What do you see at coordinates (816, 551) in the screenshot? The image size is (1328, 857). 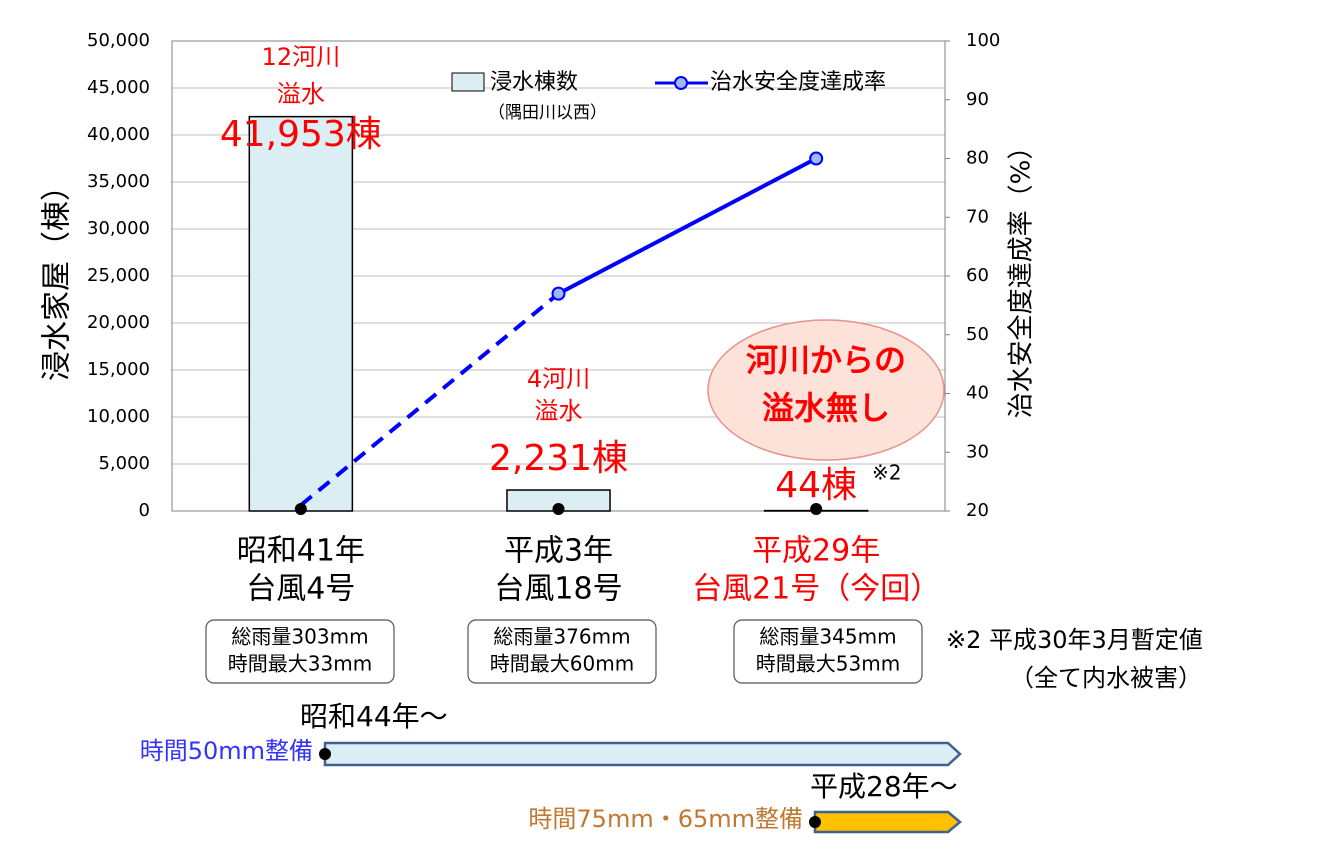 I see `x-tick-label: 平成29年` at bounding box center [816, 551].